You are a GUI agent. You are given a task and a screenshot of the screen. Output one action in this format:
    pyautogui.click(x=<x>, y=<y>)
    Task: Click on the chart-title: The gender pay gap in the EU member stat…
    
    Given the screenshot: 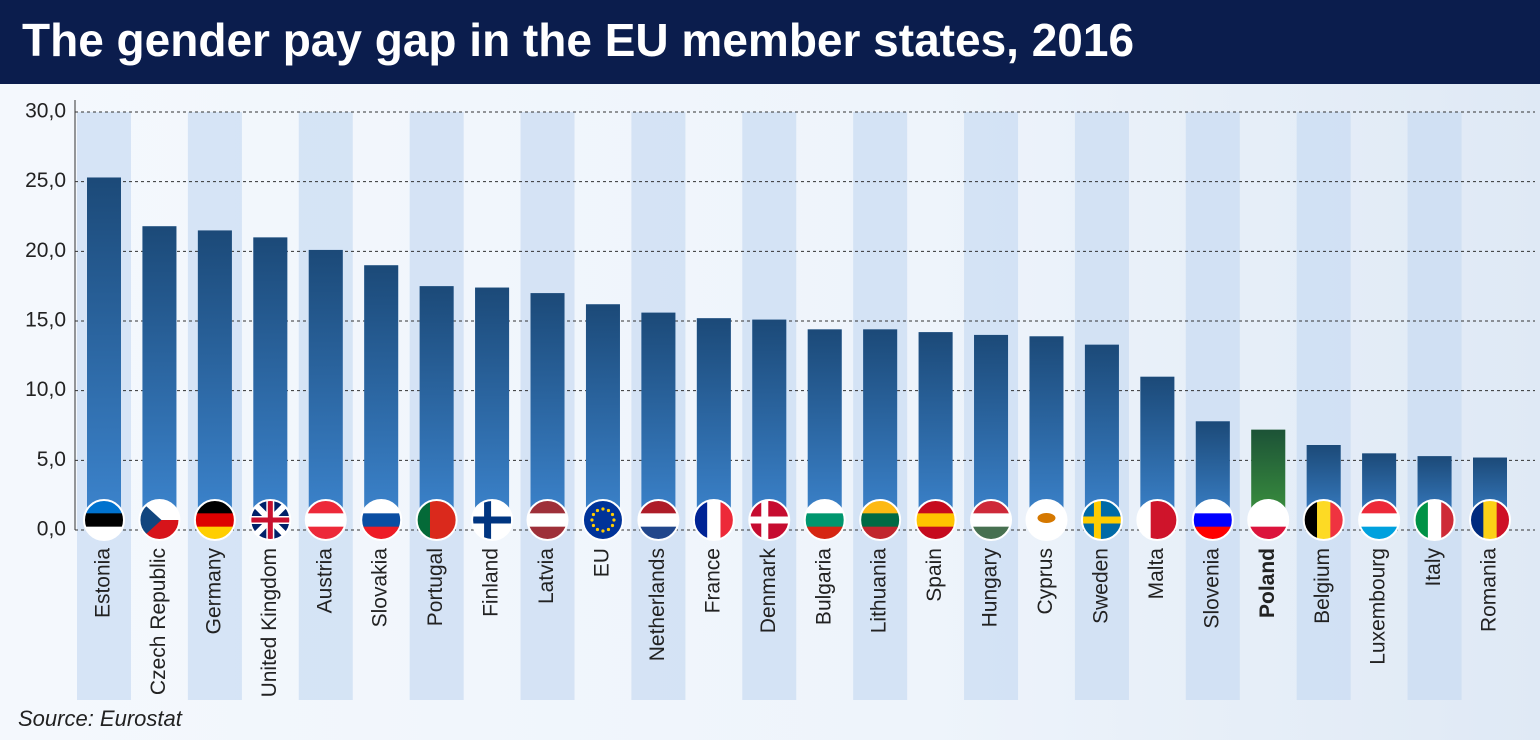 What is the action you would take?
    pyautogui.click(x=578, y=40)
    